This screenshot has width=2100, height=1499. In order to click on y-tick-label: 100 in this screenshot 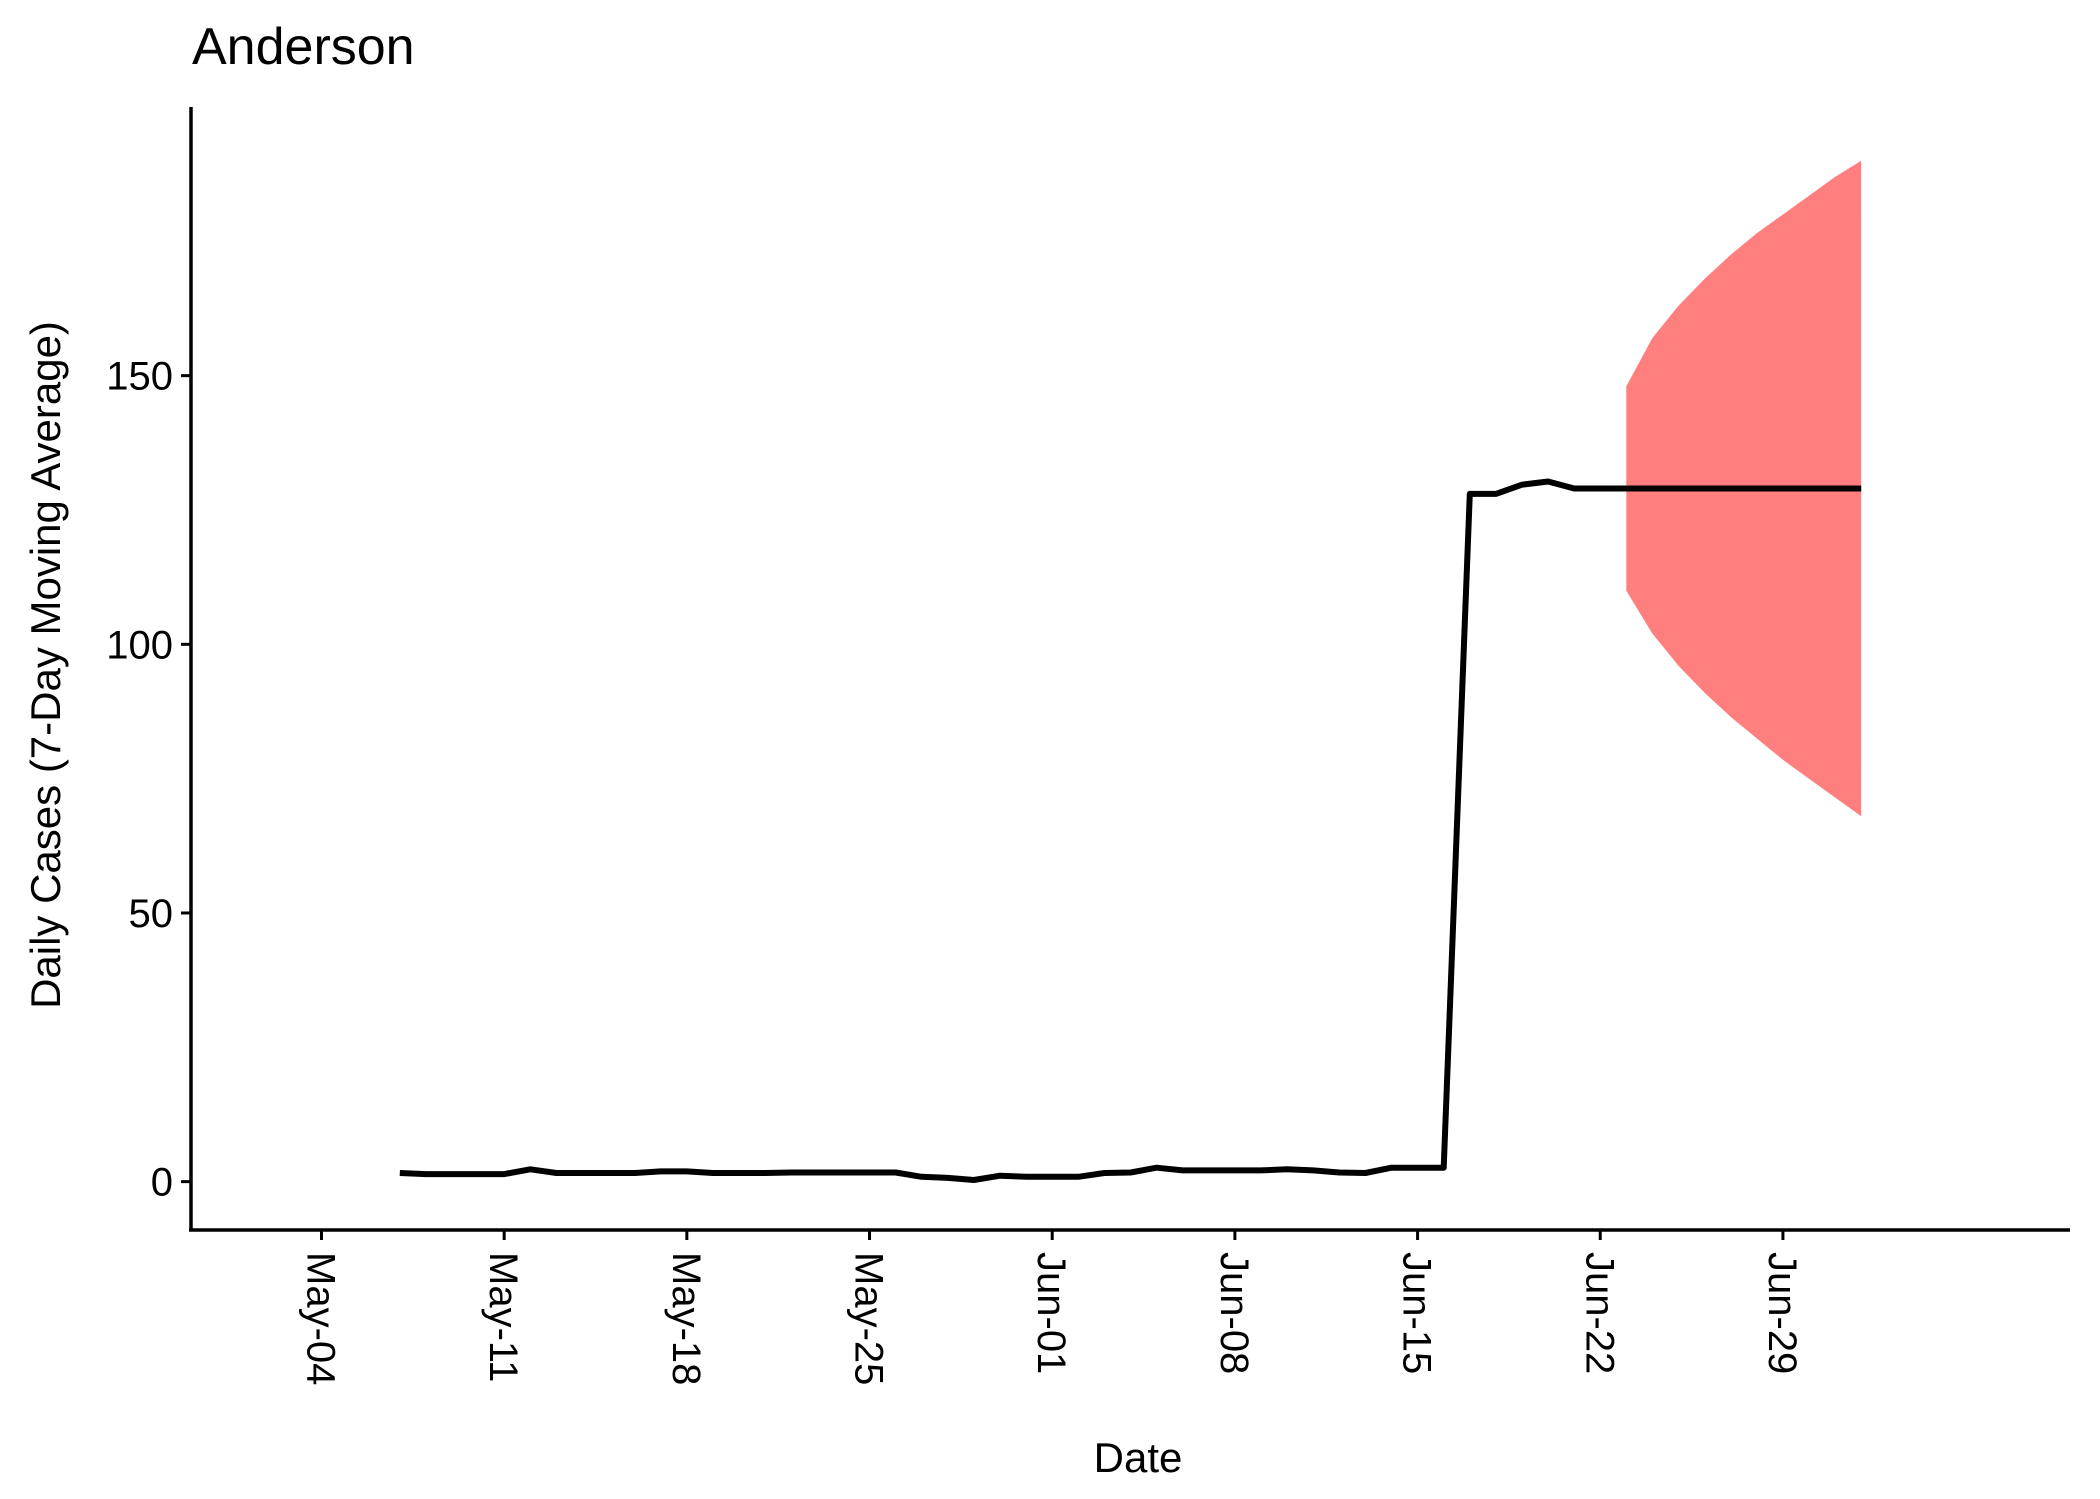, I will do `click(139, 645)`.